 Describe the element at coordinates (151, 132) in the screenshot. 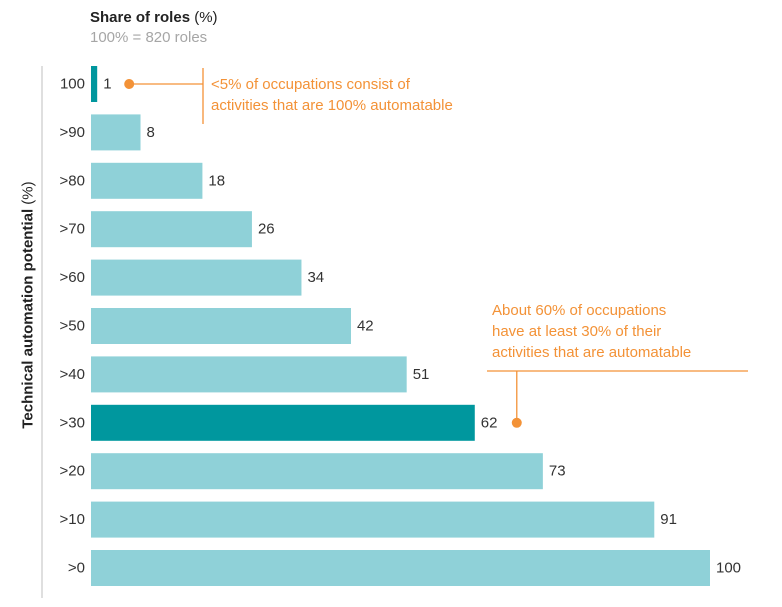

I see `data-label: 8` at that location.